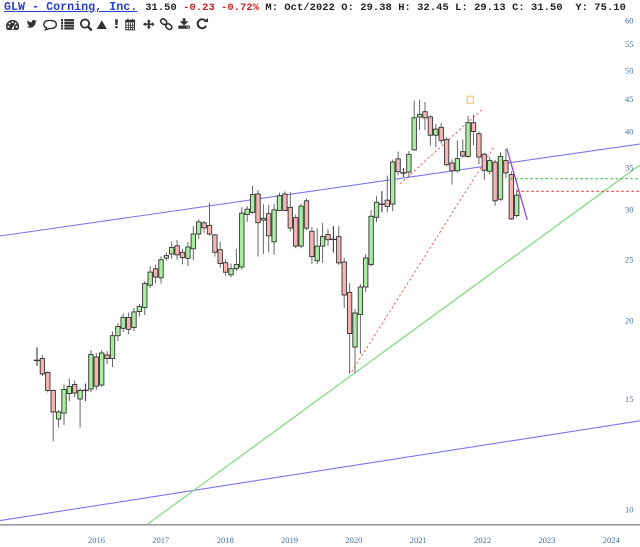 This screenshot has height=547, width=640. Describe the element at coordinates (629, 168) in the screenshot. I see `svg-text: 35` at that location.